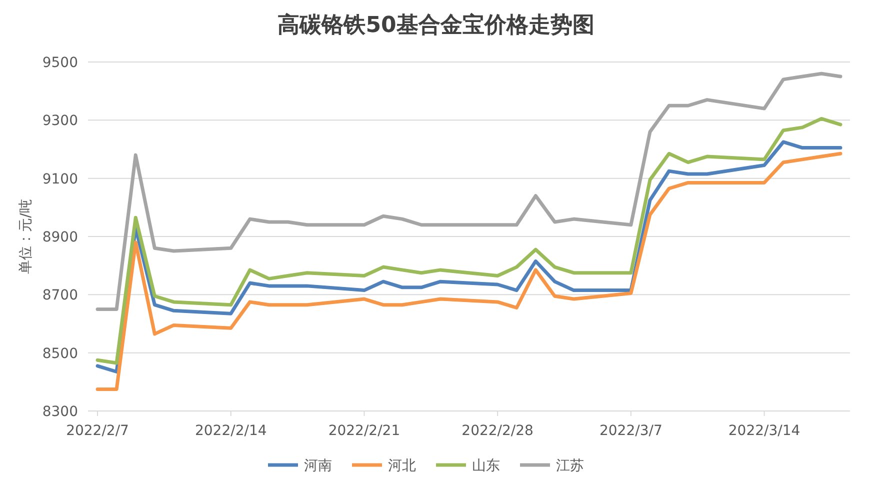 Image resolution: width=872 pixels, height=489 pixels. What do you see at coordinates (318, 466) in the screenshot?
I see `legend-label: 河南` at bounding box center [318, 466].